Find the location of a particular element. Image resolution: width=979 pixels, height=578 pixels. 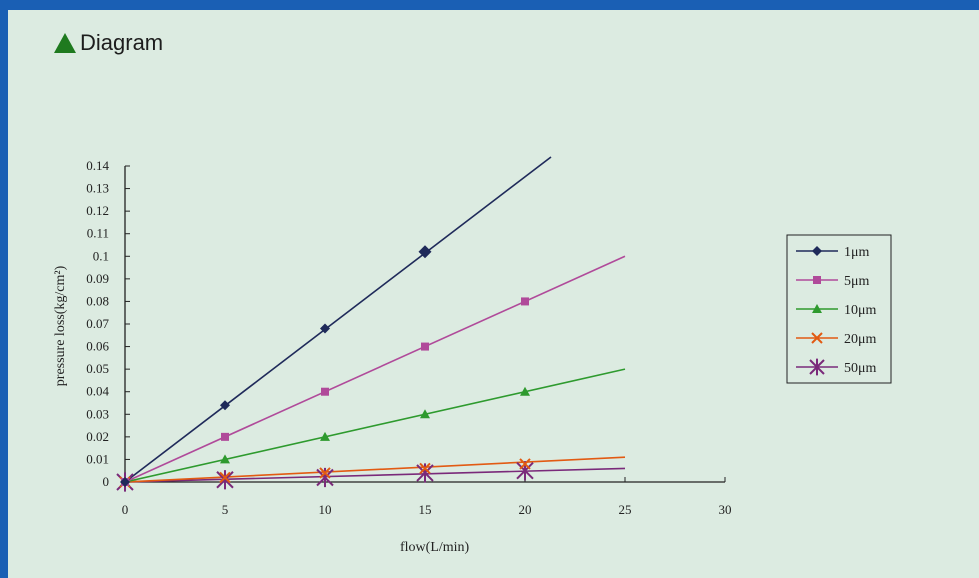

y-tick-label: 0.09 is located at coordinates (97, 278).